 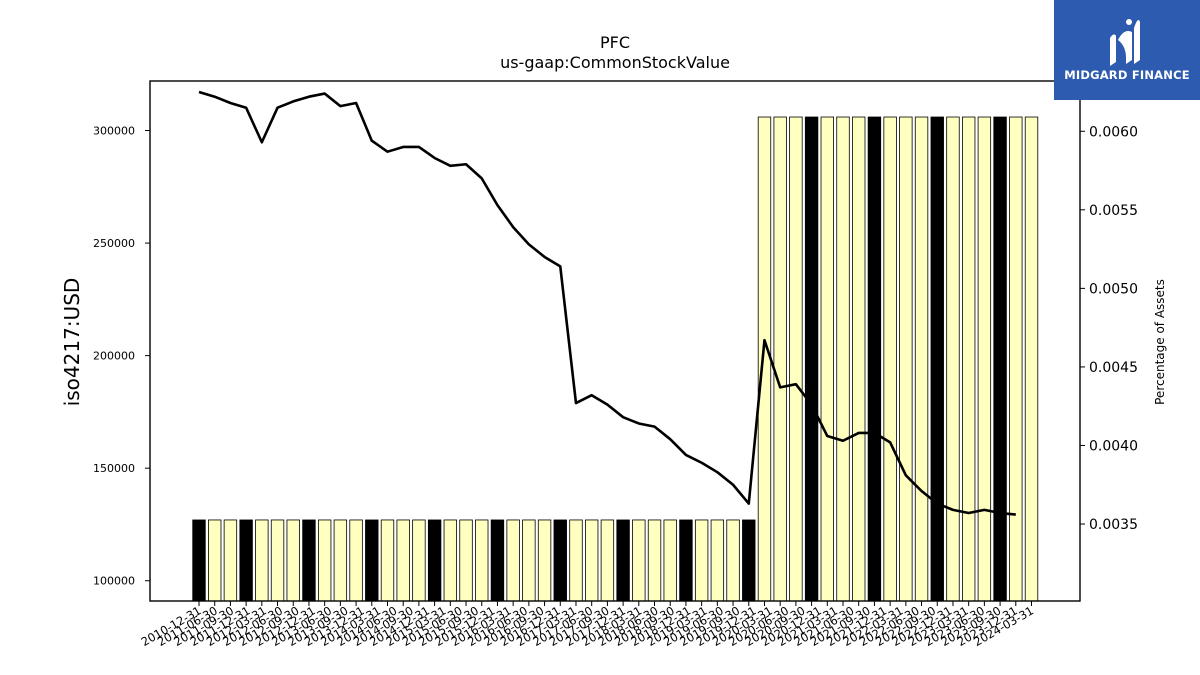 What do you see at coordinates (1113, 368) in the screenshot?
I see `y-right-tick-label: 0.0045` at bounding box center [1113, 368].